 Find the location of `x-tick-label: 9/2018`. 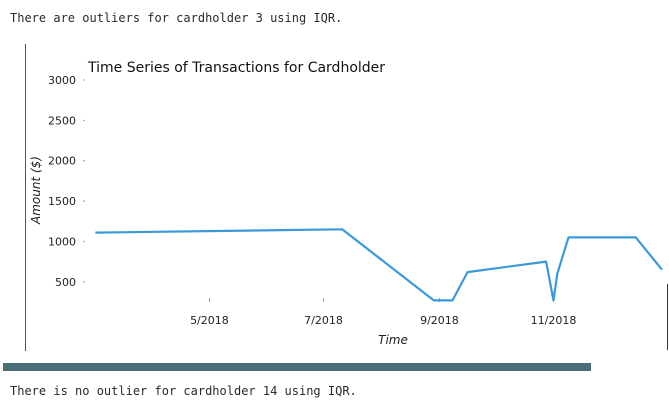

x-tick-label: 9/2018 is located at coordinates (439, 320).